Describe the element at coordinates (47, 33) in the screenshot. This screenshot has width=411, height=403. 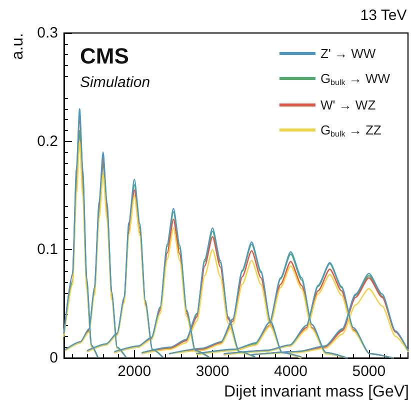
I see `y-tick-label: 0.3` at that location.